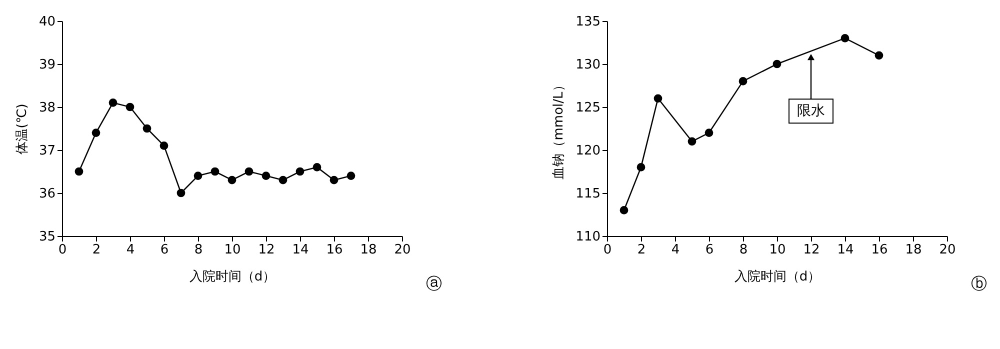 The image size is (1000, 349). Describe the element at coordinates (979, 283) in the screenshot. I see `text: ⓑ` at that location.